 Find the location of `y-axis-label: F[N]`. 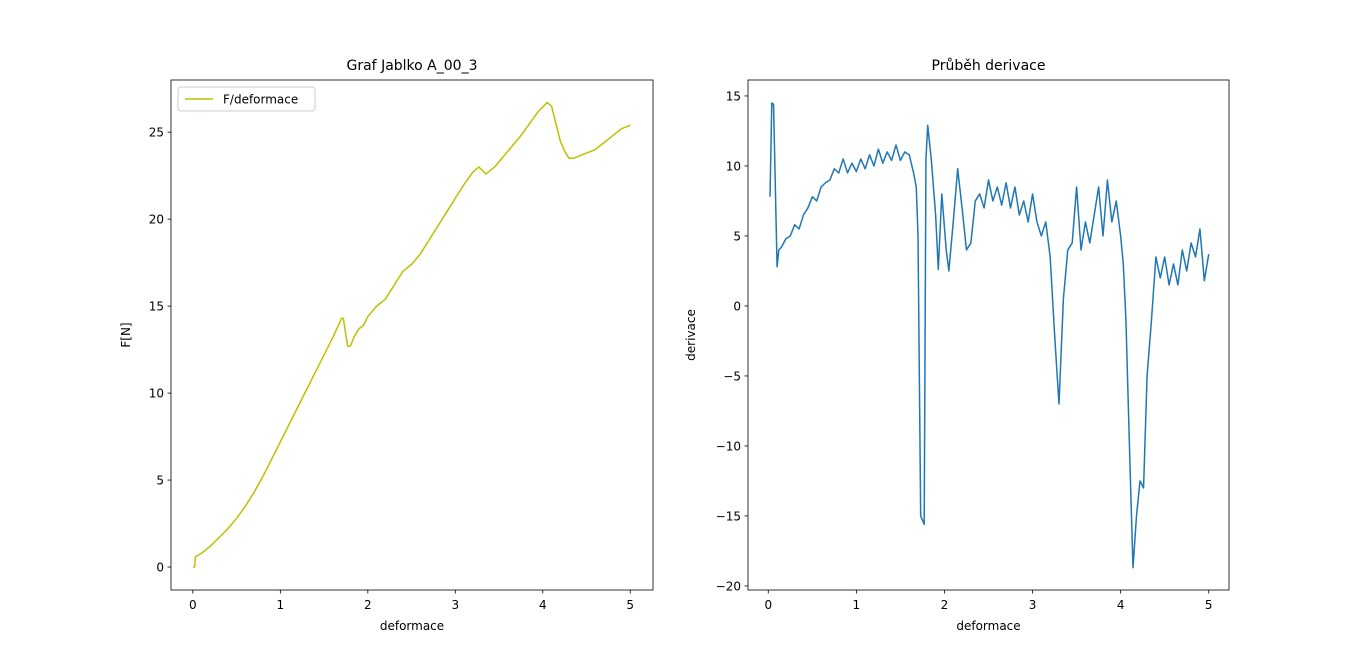

y-axis-label: F[N] is located at coordinates (126, 334).